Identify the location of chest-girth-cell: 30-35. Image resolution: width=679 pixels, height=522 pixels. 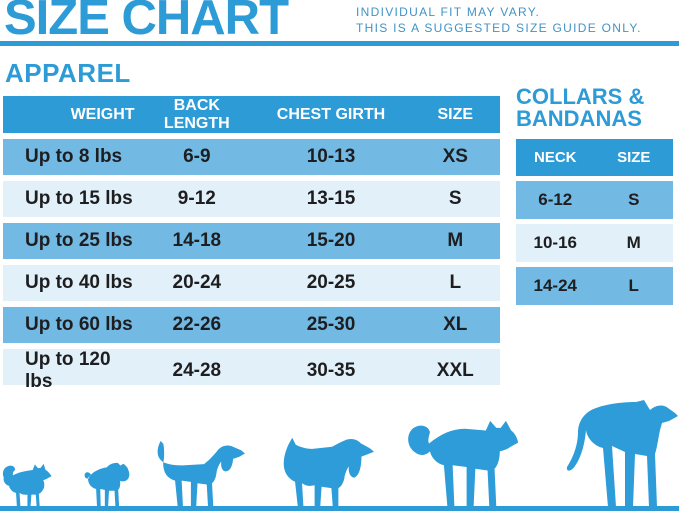
(331, 370).